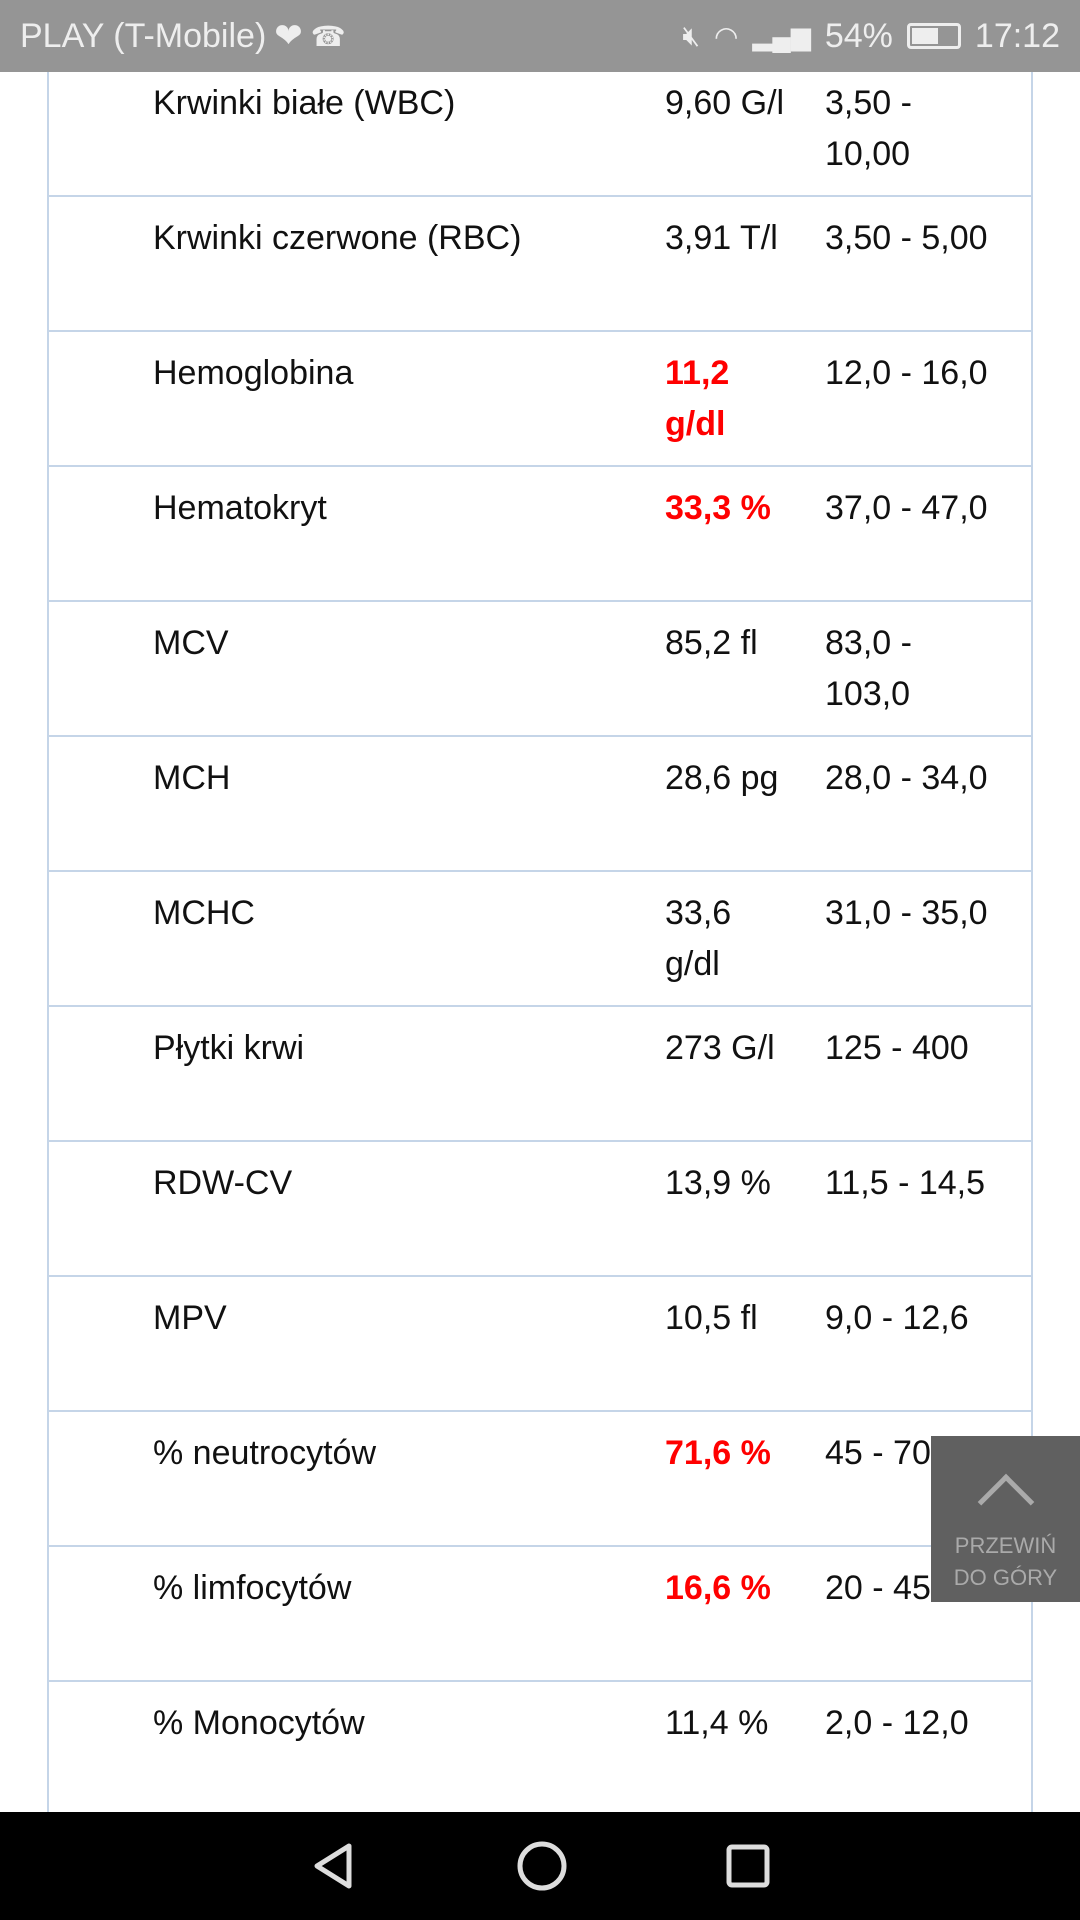  Describe the element at coordinates (858, 35) in the screenshot. I see `battery-percent: 54%` at that location.